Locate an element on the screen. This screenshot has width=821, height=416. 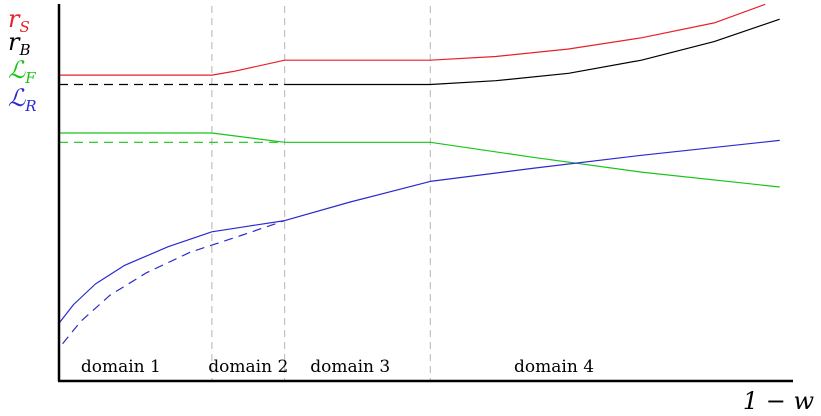
legend-LF: ℒF is located at coordinates (22, 71).